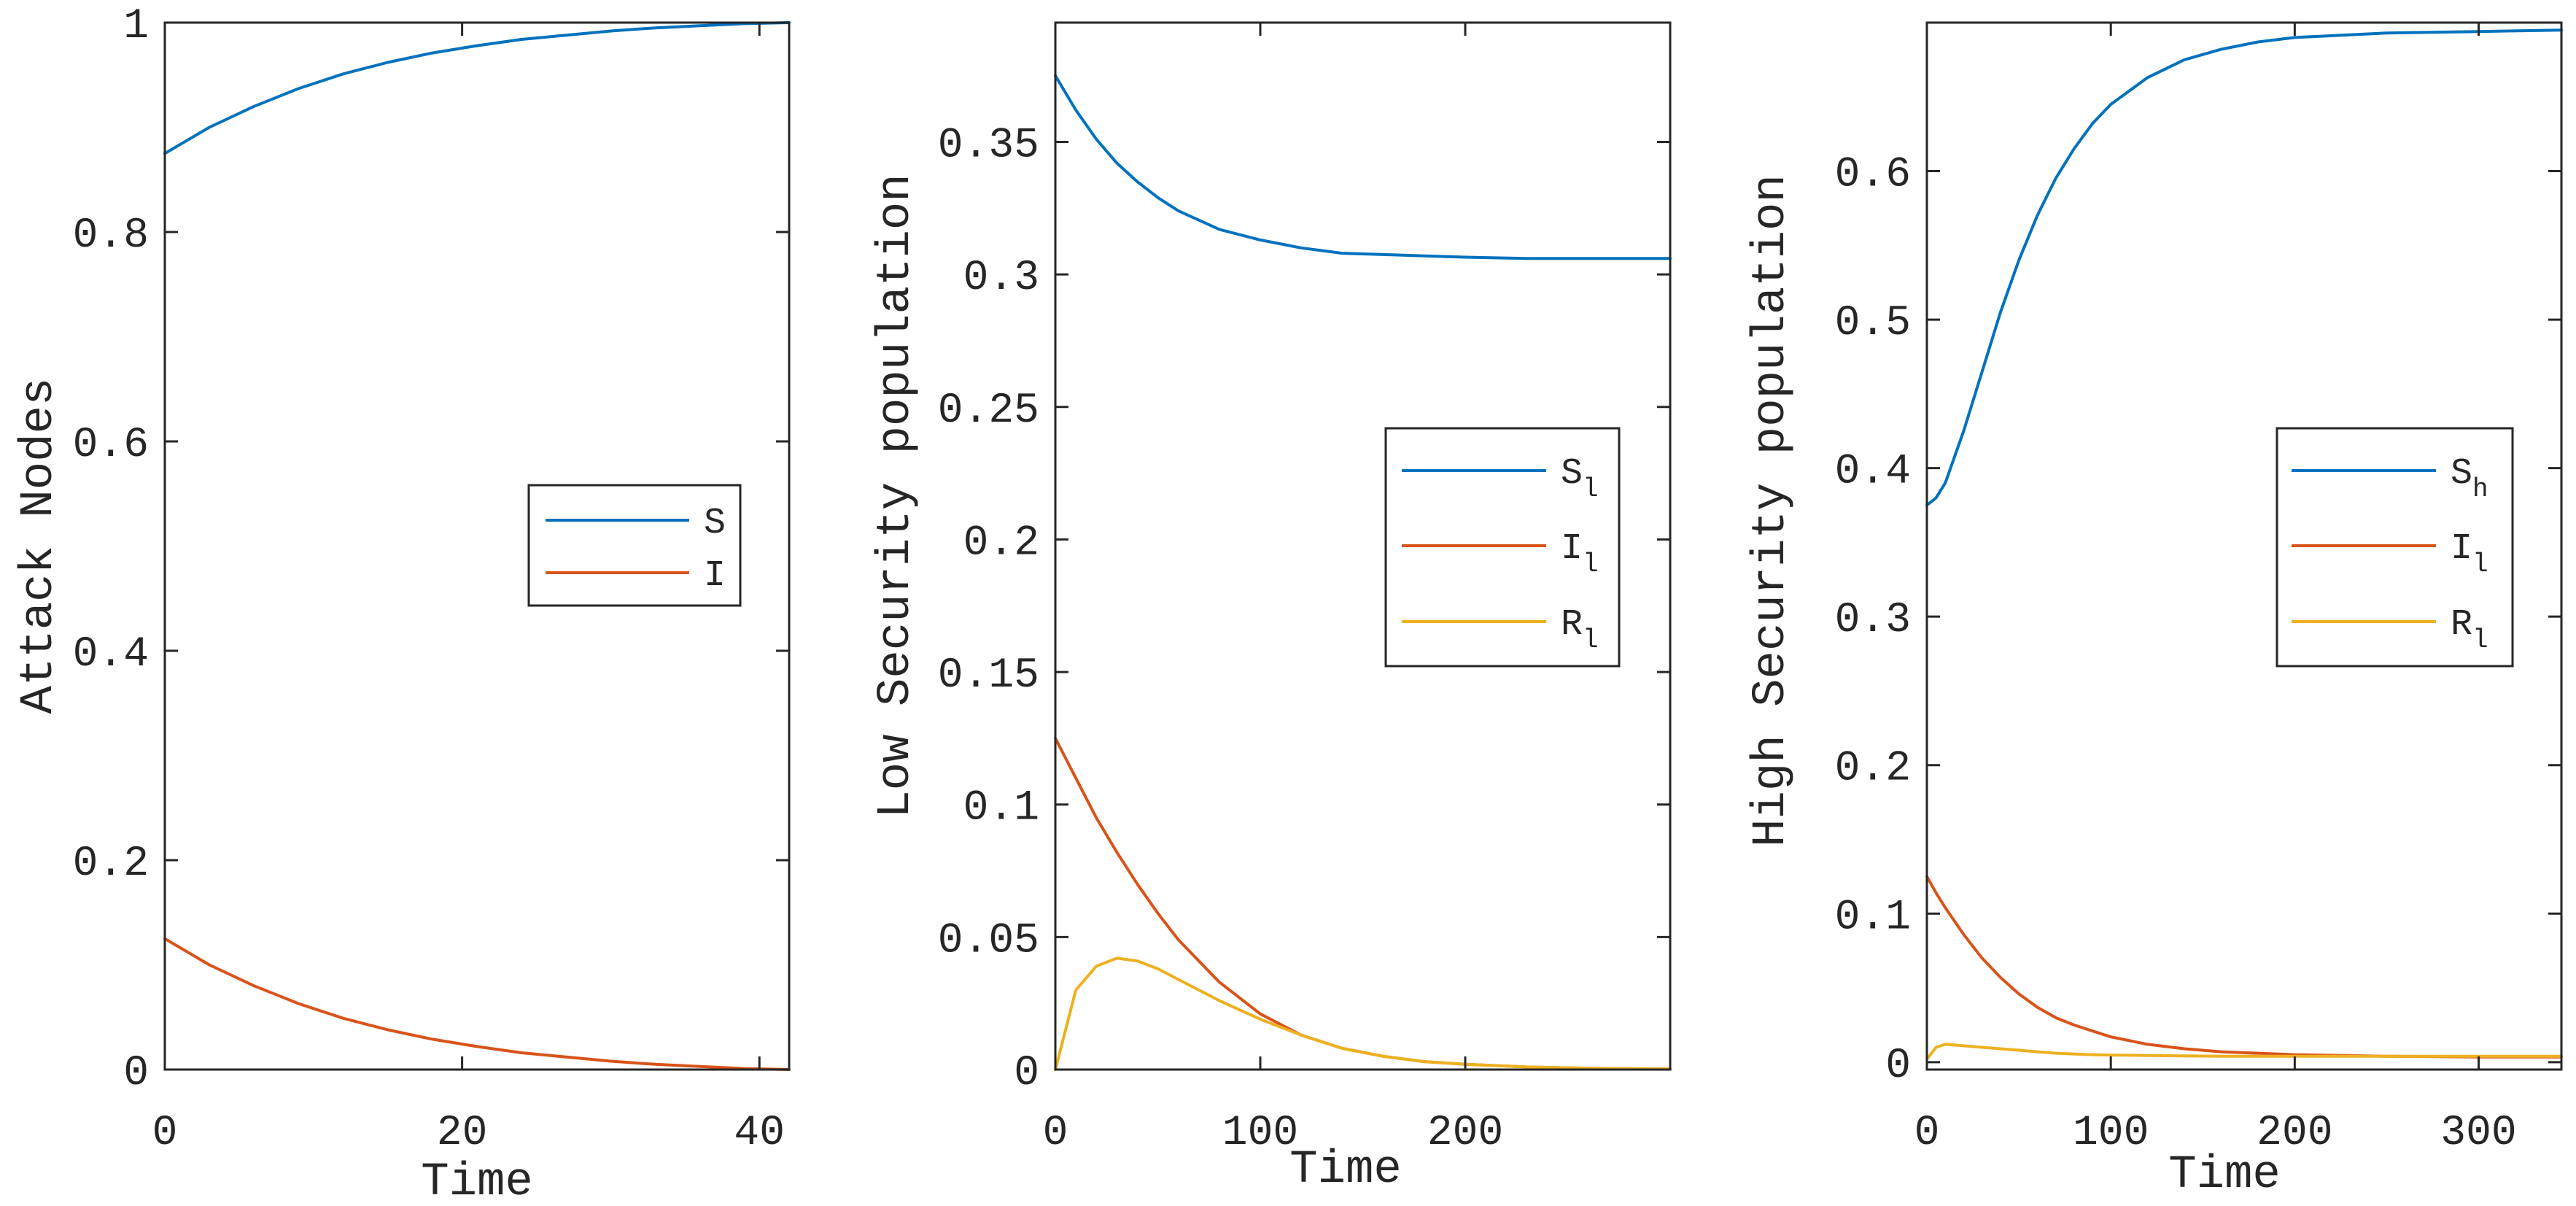 This screenshot has height=1206, width=2576. Describe the element at coordinates (2244, 967) in the screenshot. I see `series-line-il-high-security` at that location.